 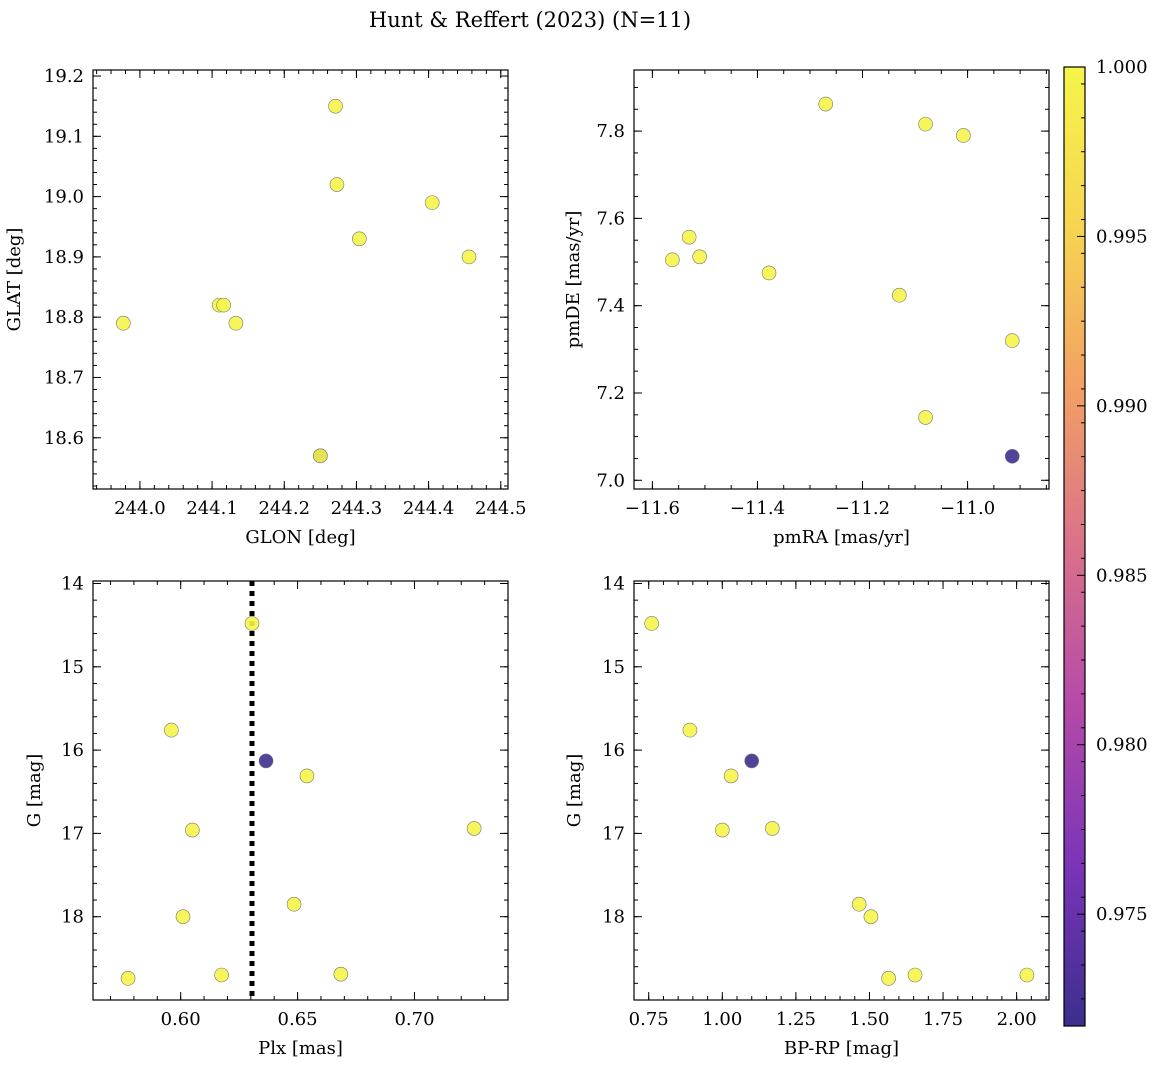 I want to click on colorbar-tick-label: 0.995, so click(x=1122, y=236).